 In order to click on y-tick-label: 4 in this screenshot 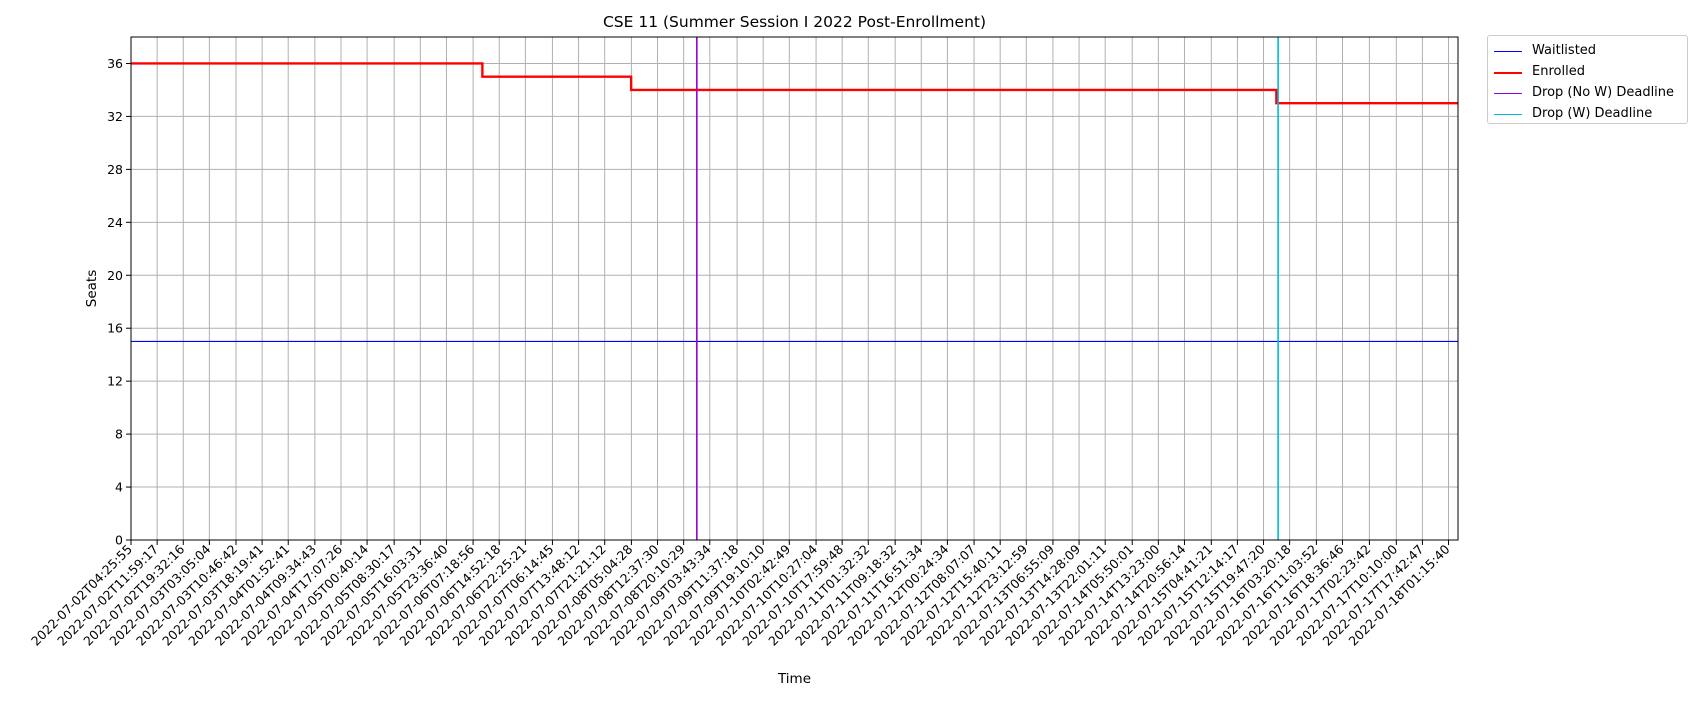, I will do `click(119, 487)`.